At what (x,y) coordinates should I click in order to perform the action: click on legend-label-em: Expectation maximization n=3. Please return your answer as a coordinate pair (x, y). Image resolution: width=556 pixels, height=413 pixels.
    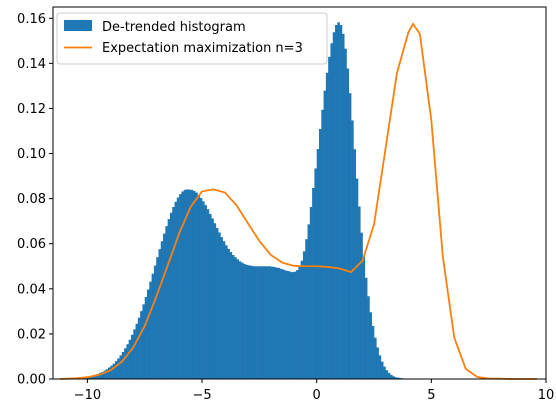
    Looking at the image, I should click on (202, 48).